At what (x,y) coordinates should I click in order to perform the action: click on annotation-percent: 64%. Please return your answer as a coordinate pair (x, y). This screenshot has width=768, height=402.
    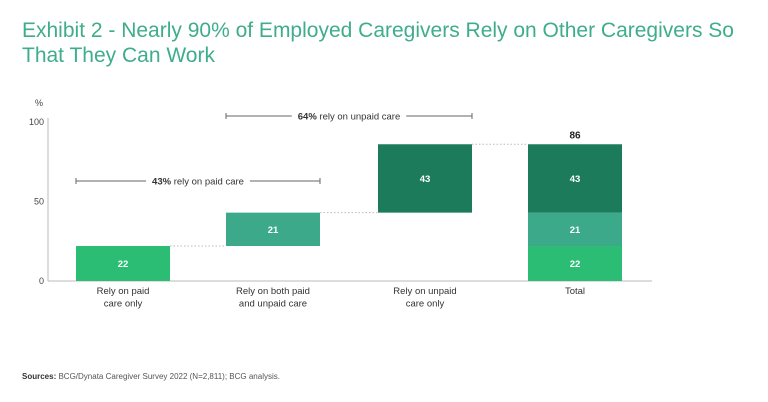
    Looking at the image, I should click on (308, 117).